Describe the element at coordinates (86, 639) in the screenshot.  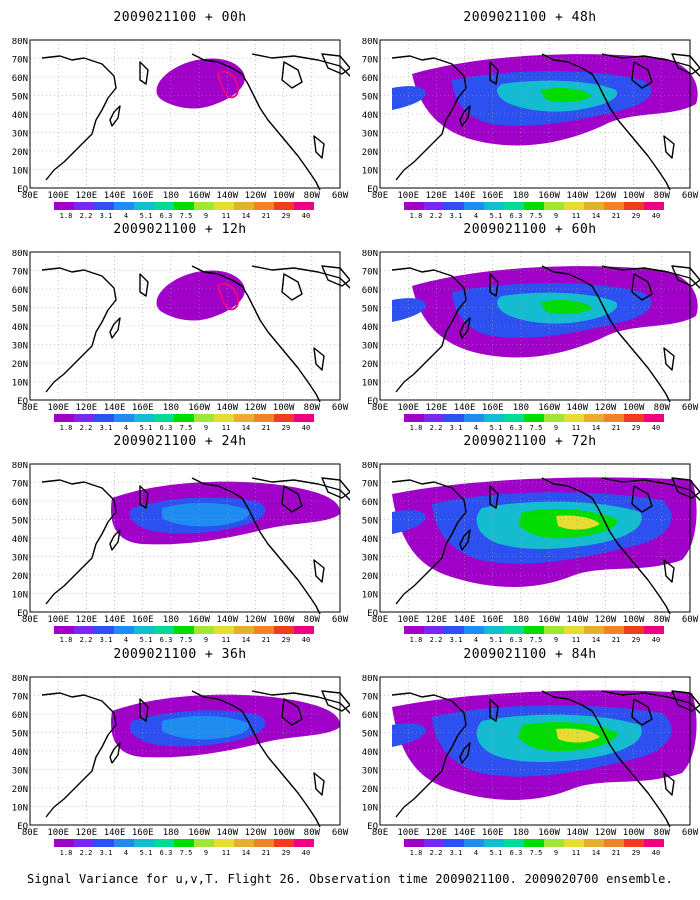
I see `colorbar-label: 2.2` at that location.